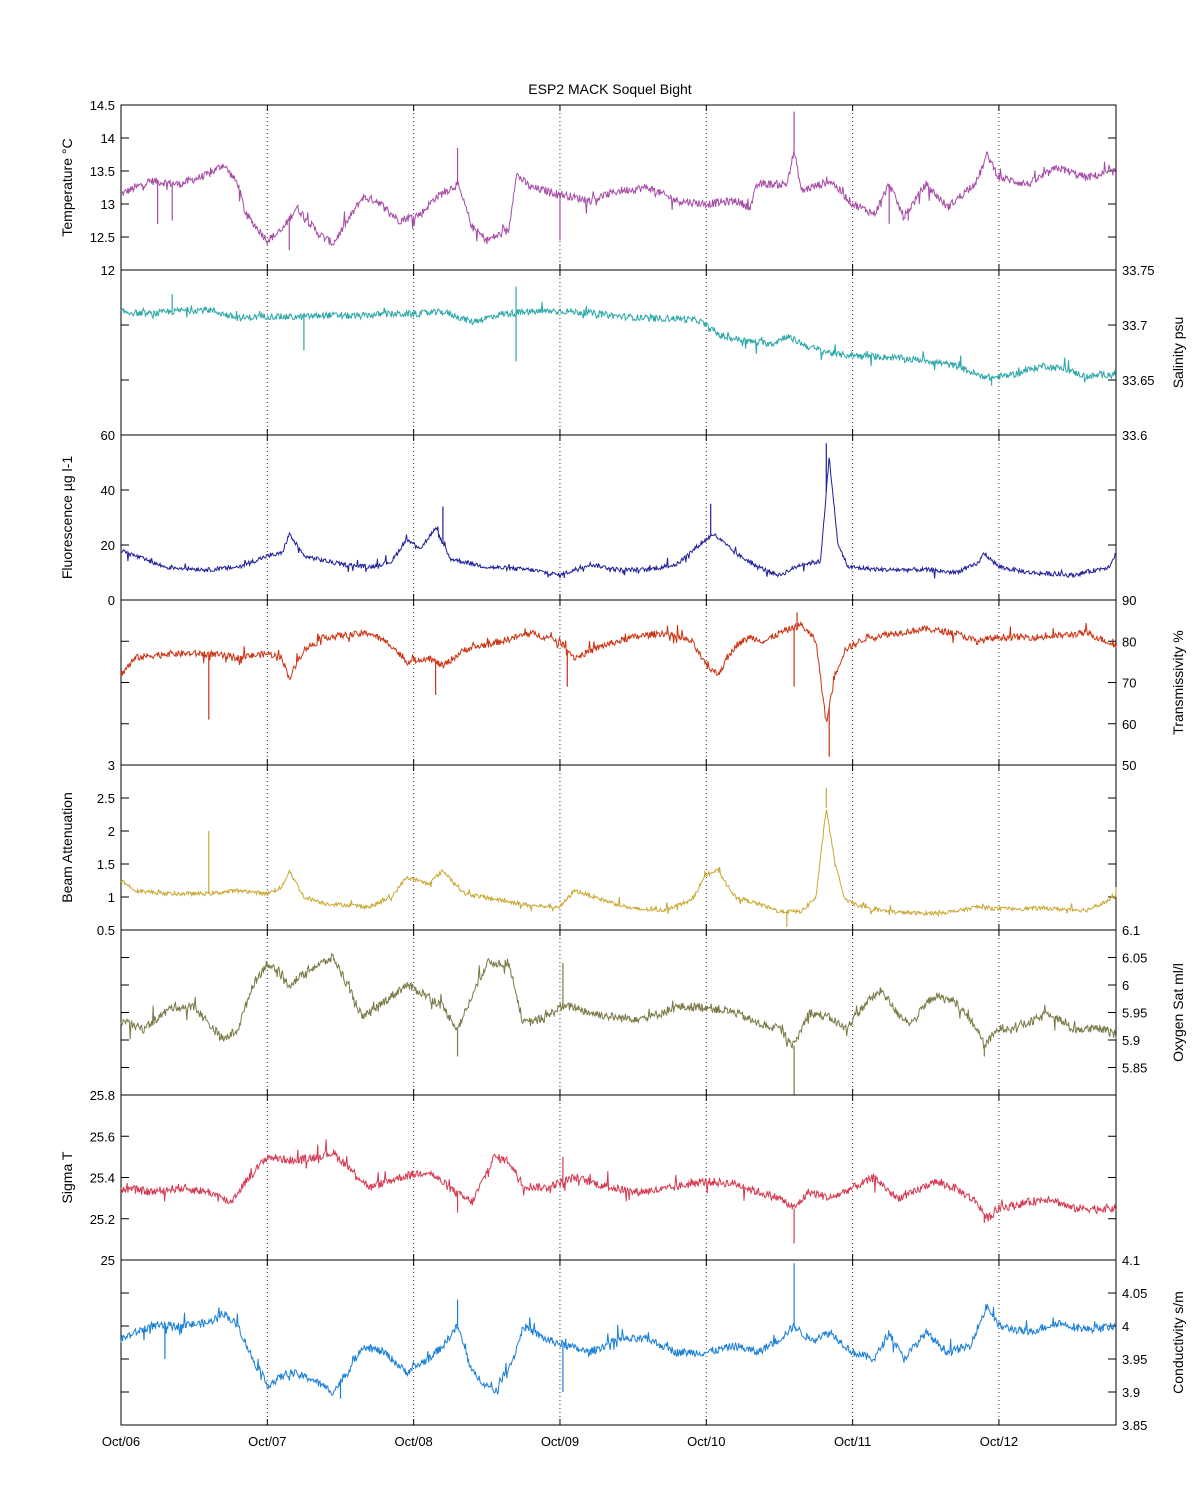 This screenshot has height=1501, width=1200. Describe the element at coordinates (102, 1136) in the screenshot. I see `y-tick-label: 25.6` at that location.